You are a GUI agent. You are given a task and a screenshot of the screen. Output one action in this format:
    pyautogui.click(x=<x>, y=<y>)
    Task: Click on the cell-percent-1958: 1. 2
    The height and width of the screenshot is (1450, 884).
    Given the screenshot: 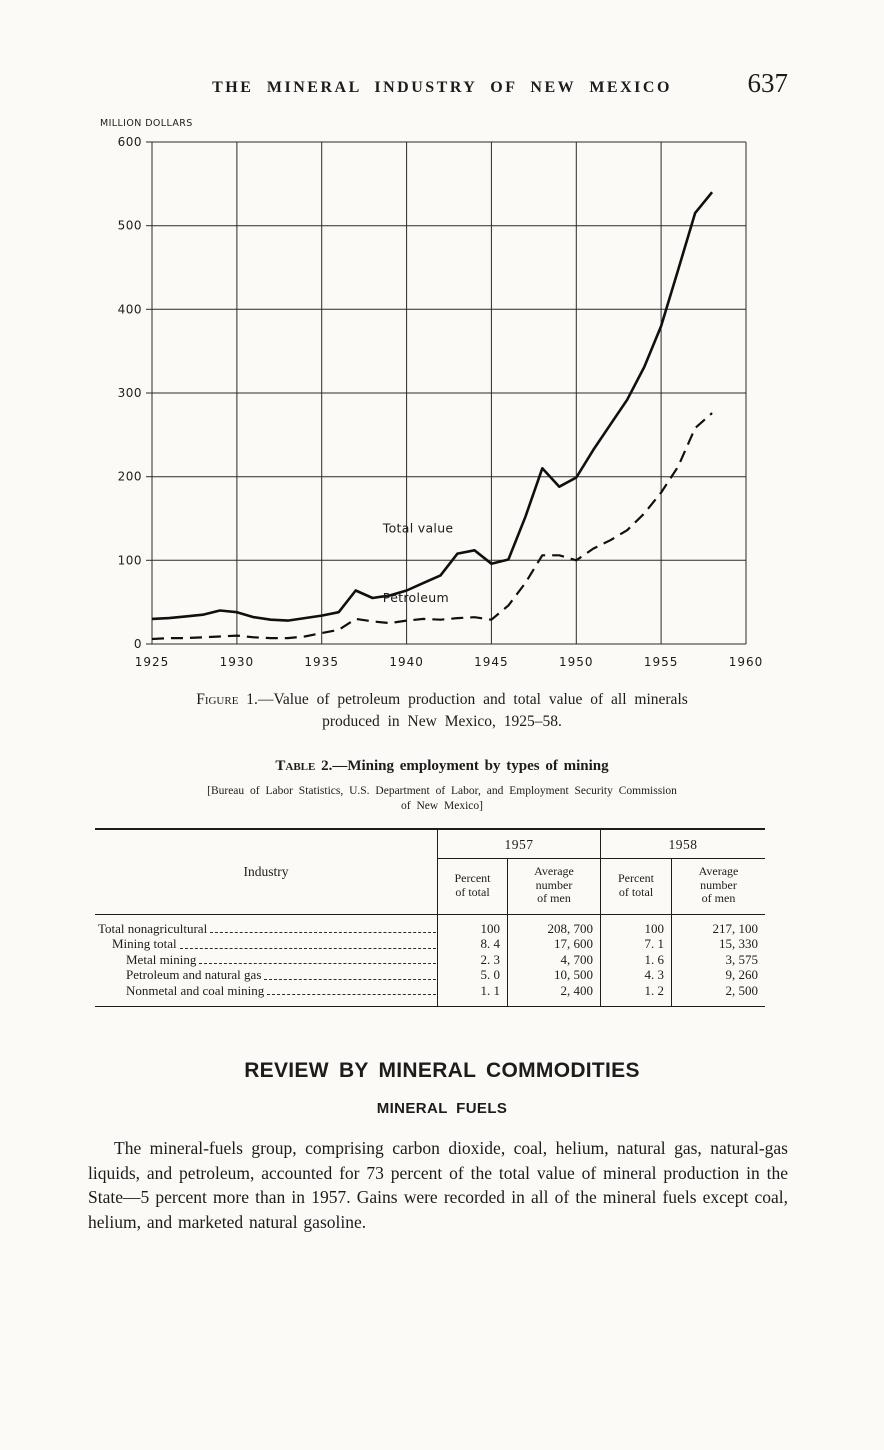 What is the action you would take?
    pyautogui.click(x=635, y=994)
    